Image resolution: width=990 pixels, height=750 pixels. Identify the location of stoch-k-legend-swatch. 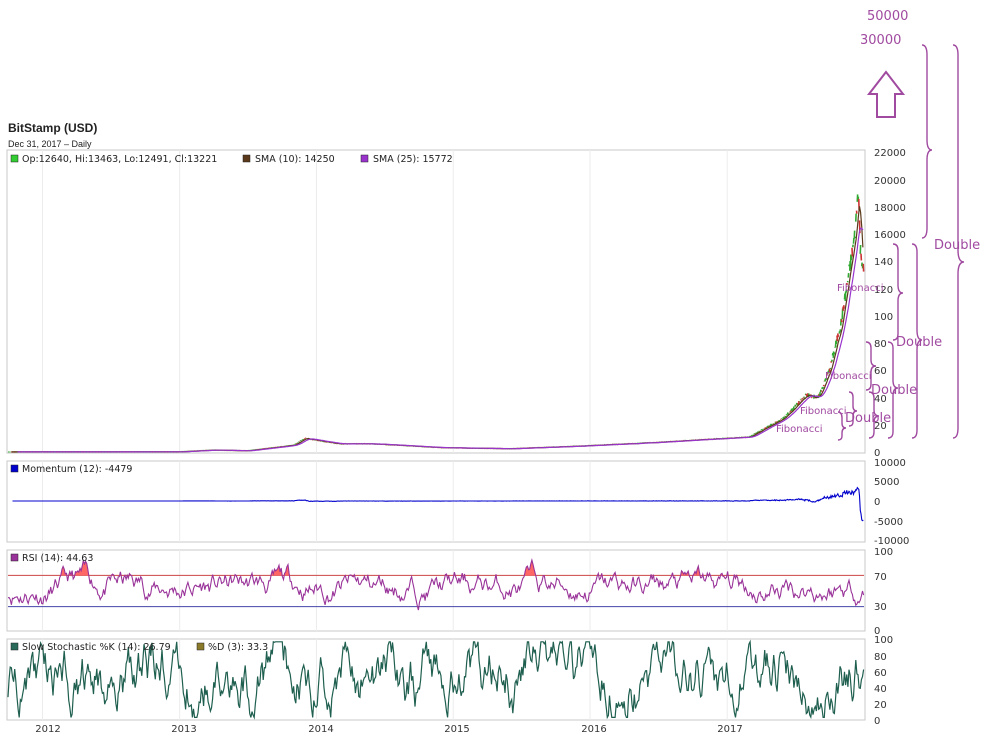
(14, 646).